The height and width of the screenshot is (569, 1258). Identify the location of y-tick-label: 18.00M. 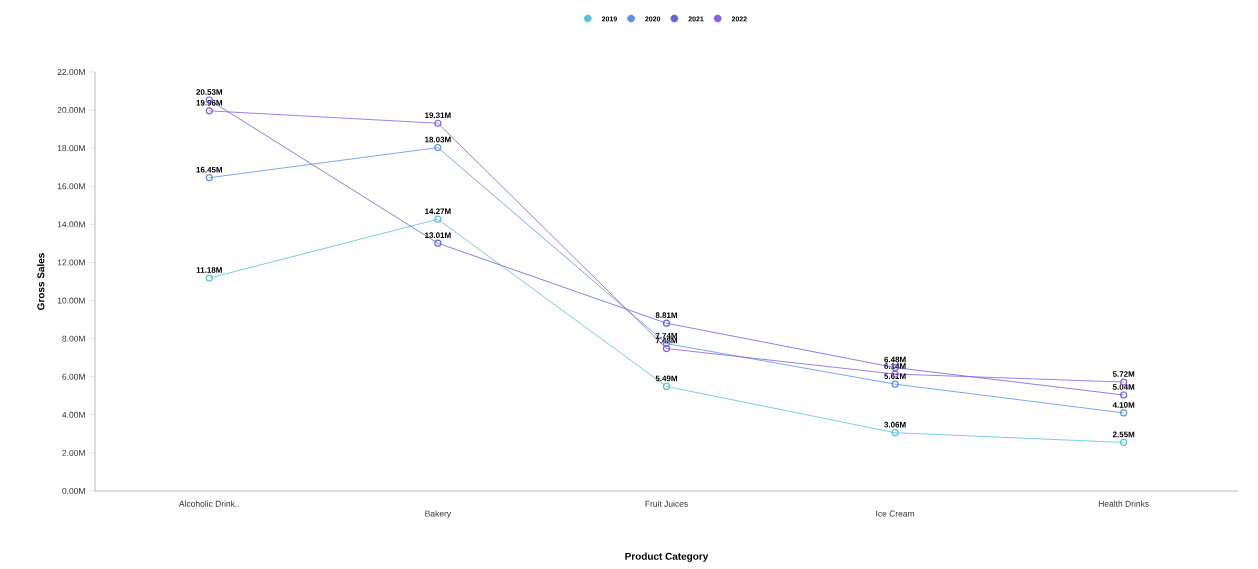
(71, 148).